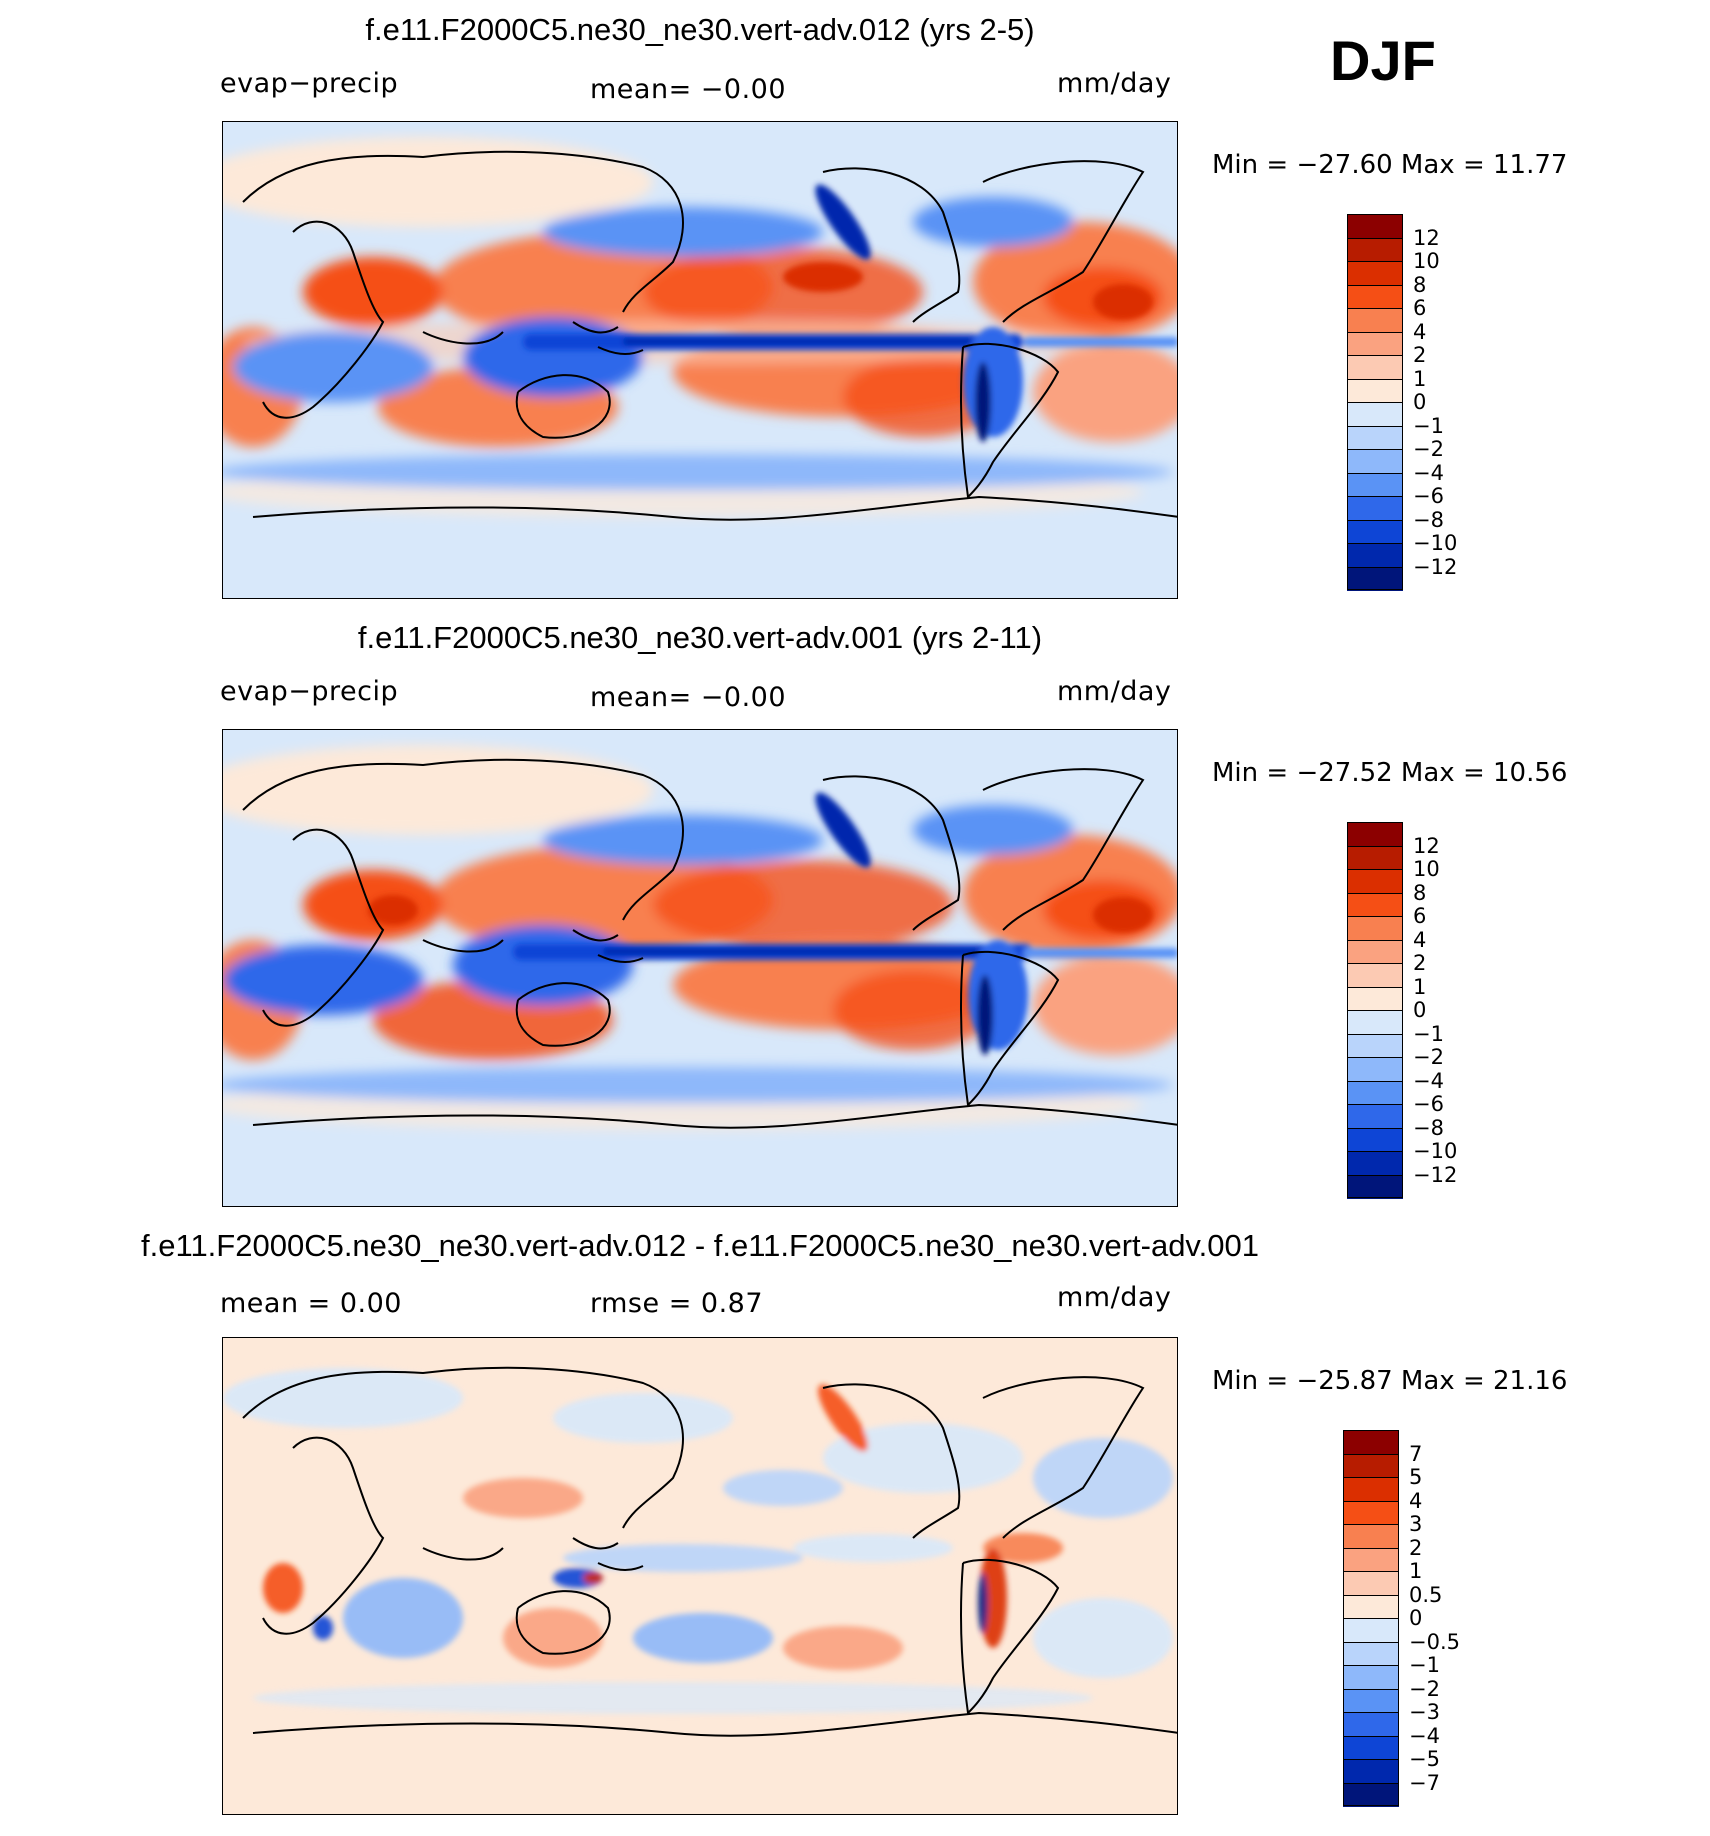 The width and height of the screenshot is (1710, 1836). I want to click on colorbar-tick-label: 0, so click(1420, 402).